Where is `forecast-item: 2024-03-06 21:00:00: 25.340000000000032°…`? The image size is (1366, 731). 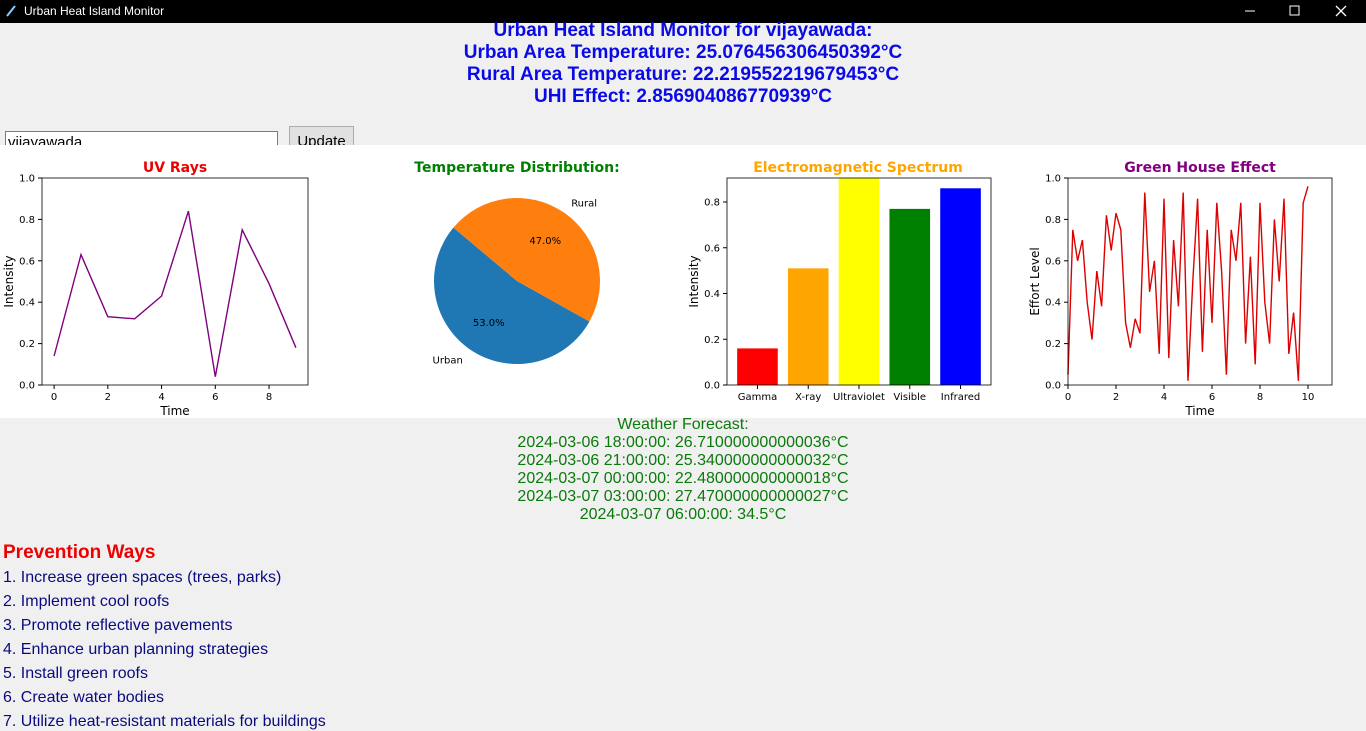
forecast-item: 2024-03-06 21:00:00: 25.340000000000032°… is located at coordinates (683, 460).